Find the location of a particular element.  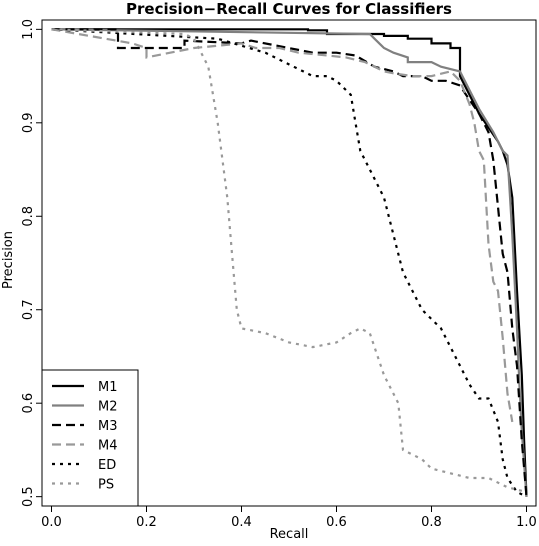

legend-label-ps: PS is located at coordinates (106, 485).